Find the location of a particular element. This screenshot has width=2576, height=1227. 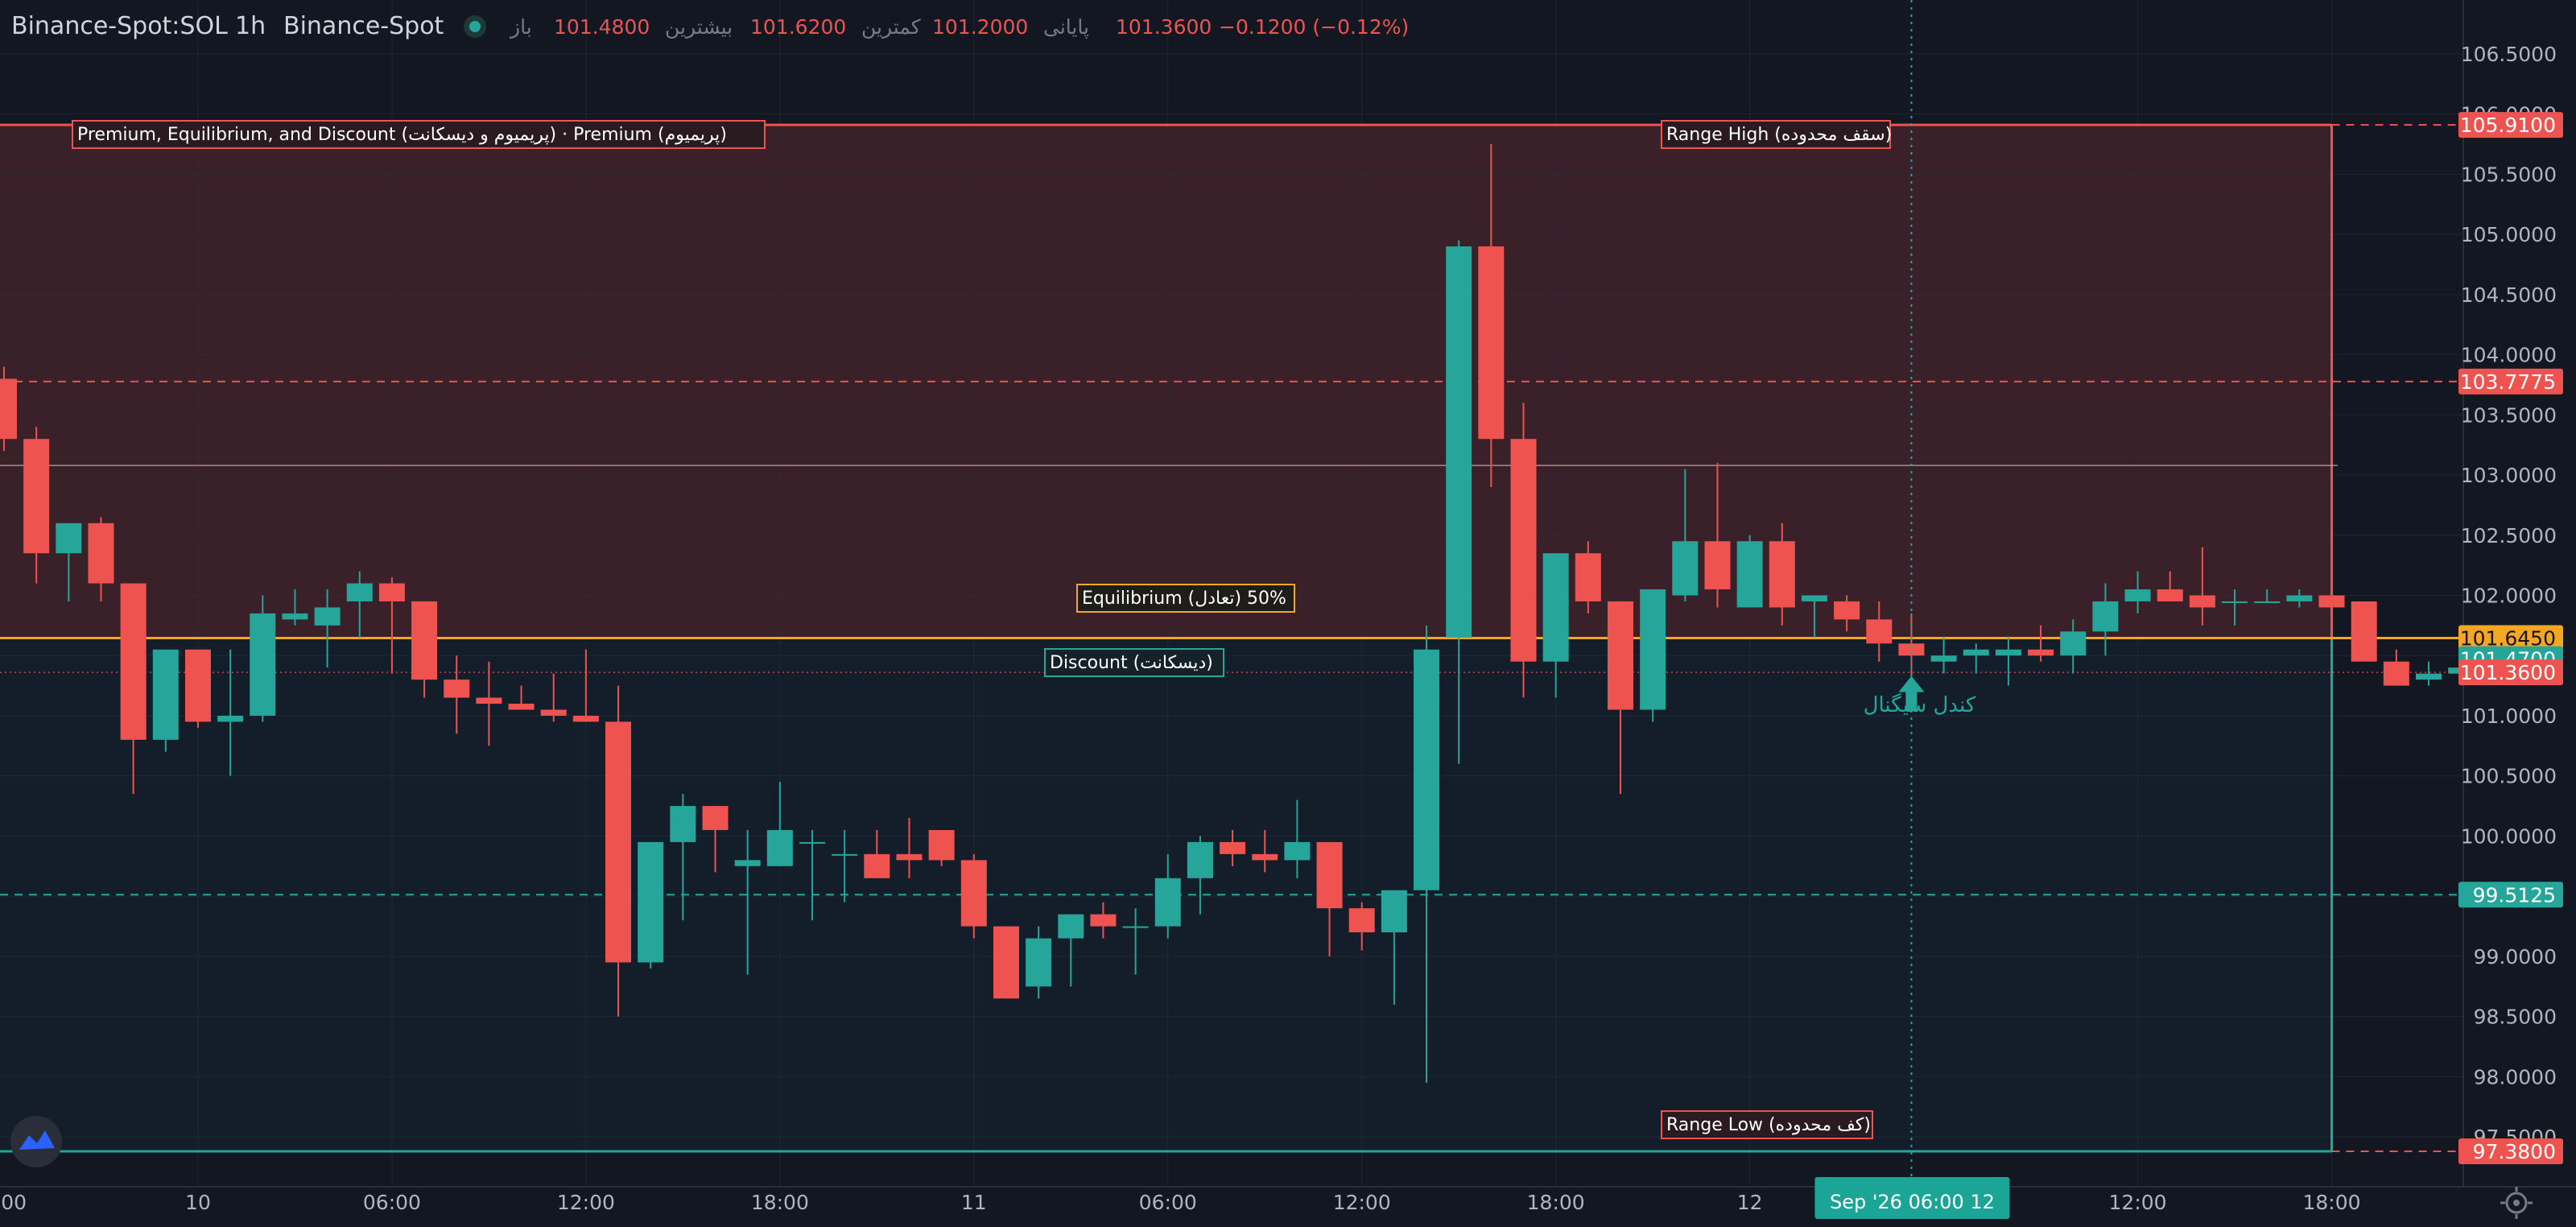

price-tag: 97.3800 is located at coordinates (2510, 1151).